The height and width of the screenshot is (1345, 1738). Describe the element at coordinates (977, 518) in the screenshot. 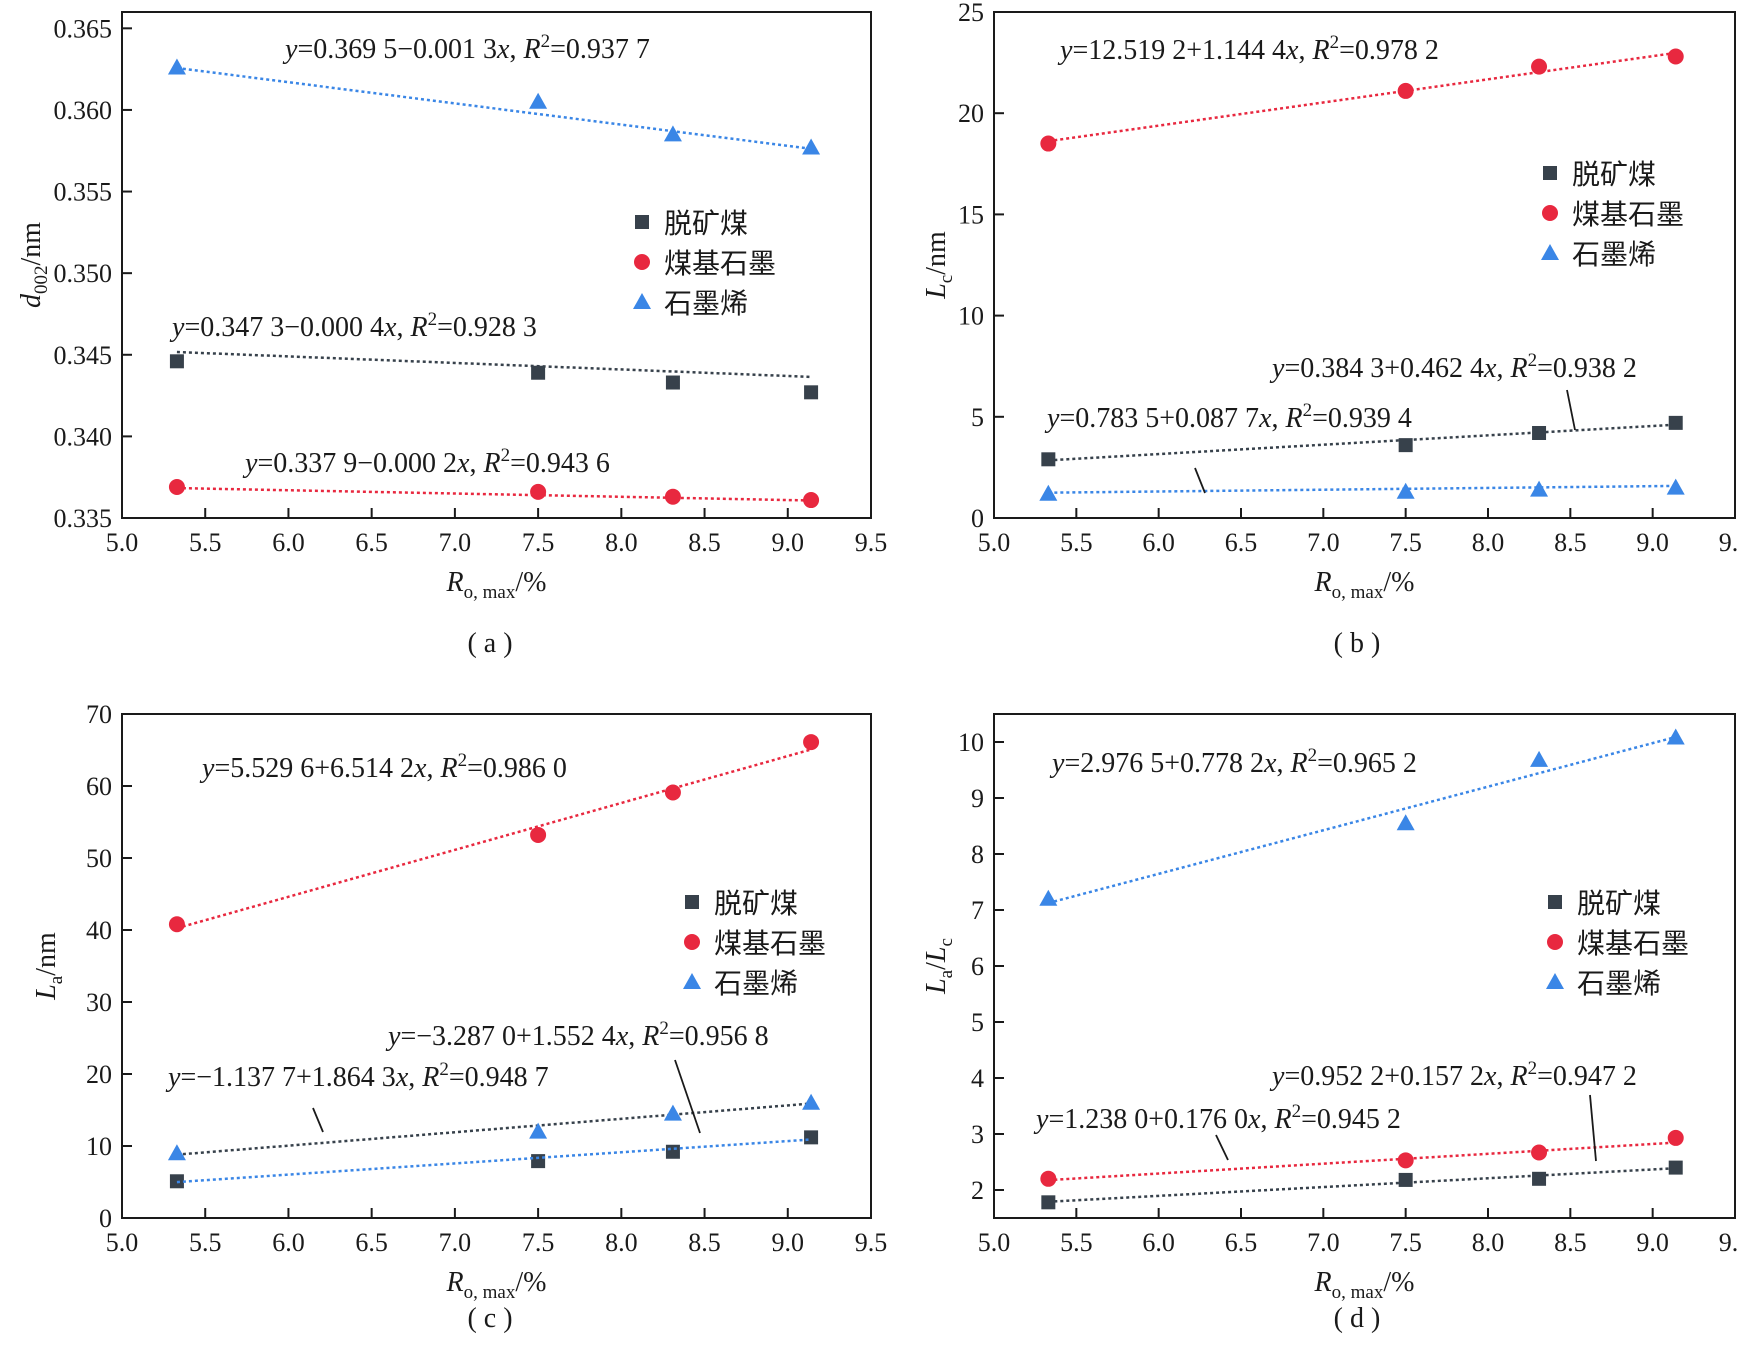

I see `y-tick-label: 0` at that location.